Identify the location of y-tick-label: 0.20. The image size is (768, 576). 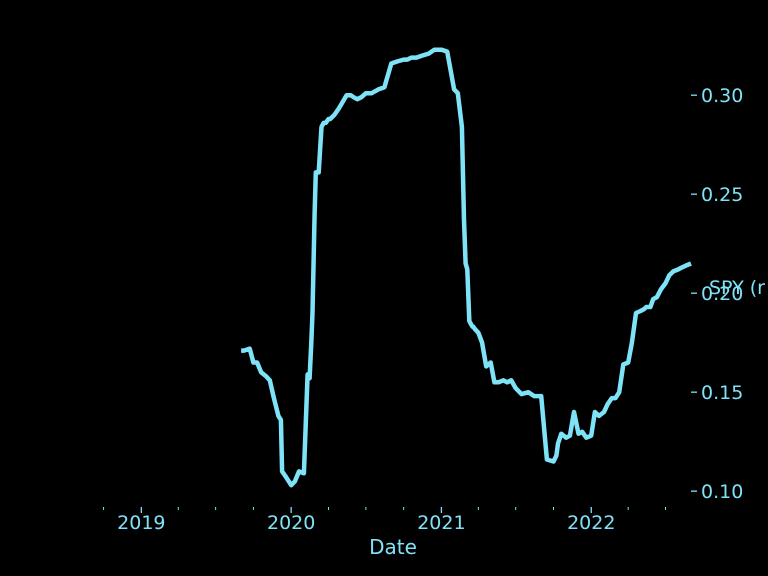
(722, 294).